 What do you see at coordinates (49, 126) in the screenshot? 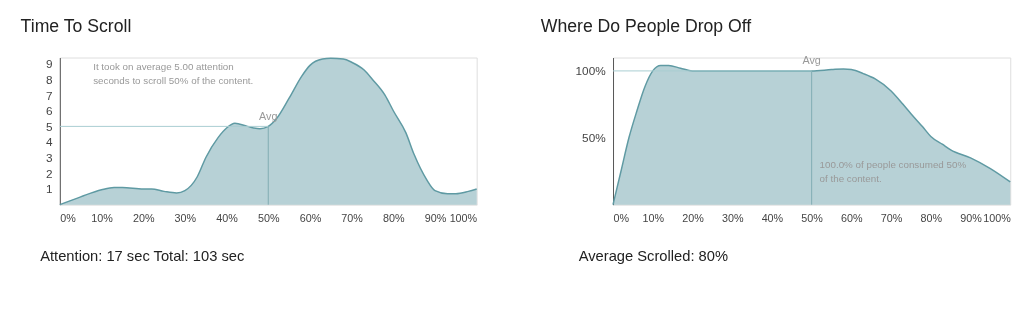
I see `y-tick-label: 5` at bounding box center [49, 126].